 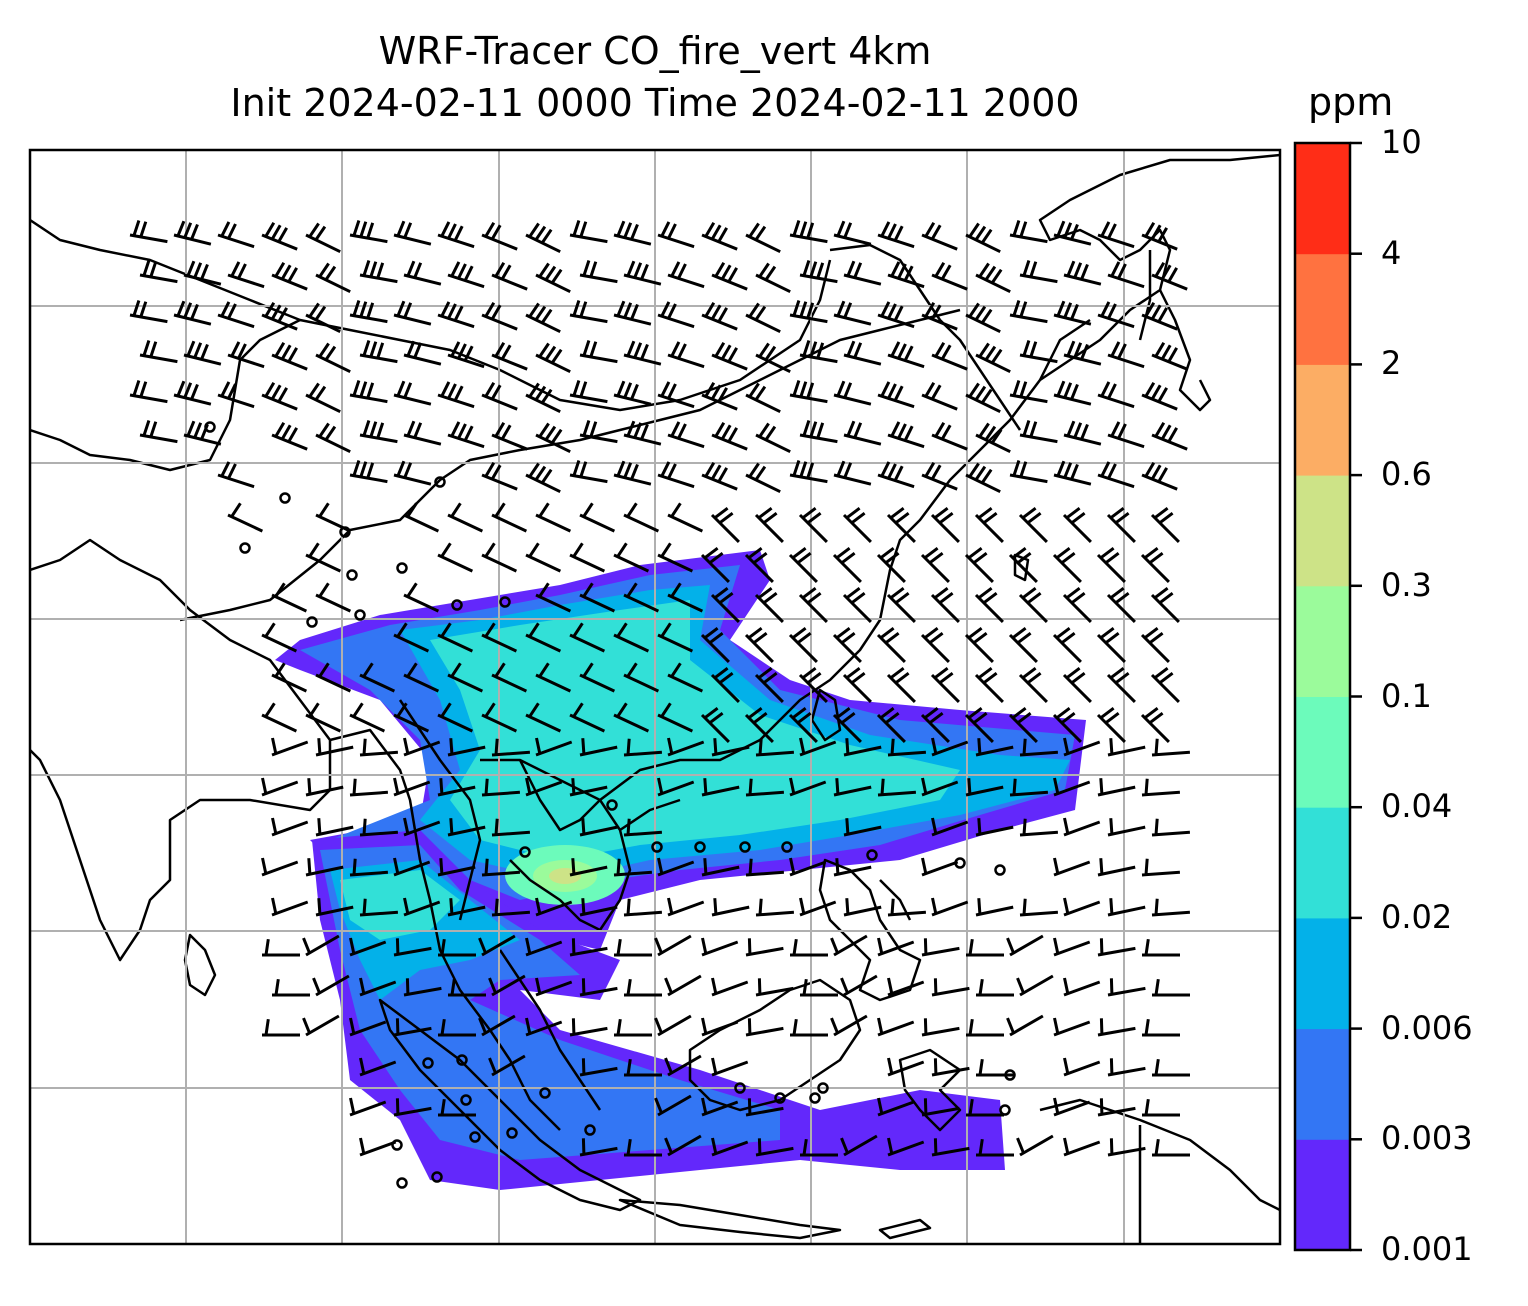 What do you see at coordinates (1406, 474) in the screenshot?
I see `colorbar-tick-label: 0.6` at bounding box center [1406, 474].